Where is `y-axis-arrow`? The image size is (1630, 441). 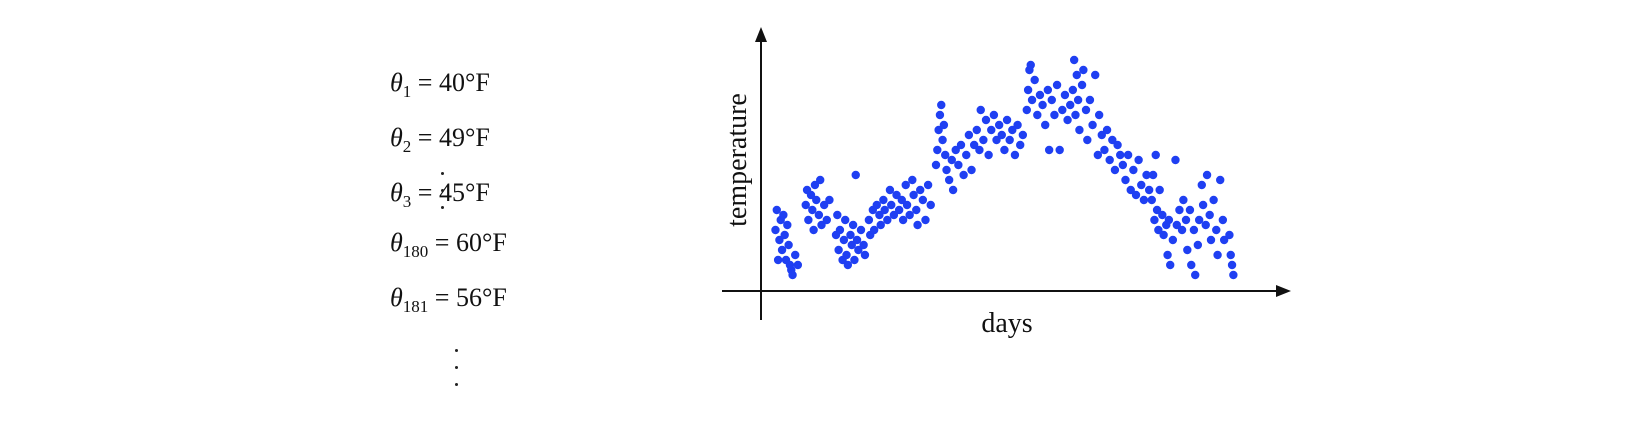 y-axis-arrow is located at coordinates (761, 34).